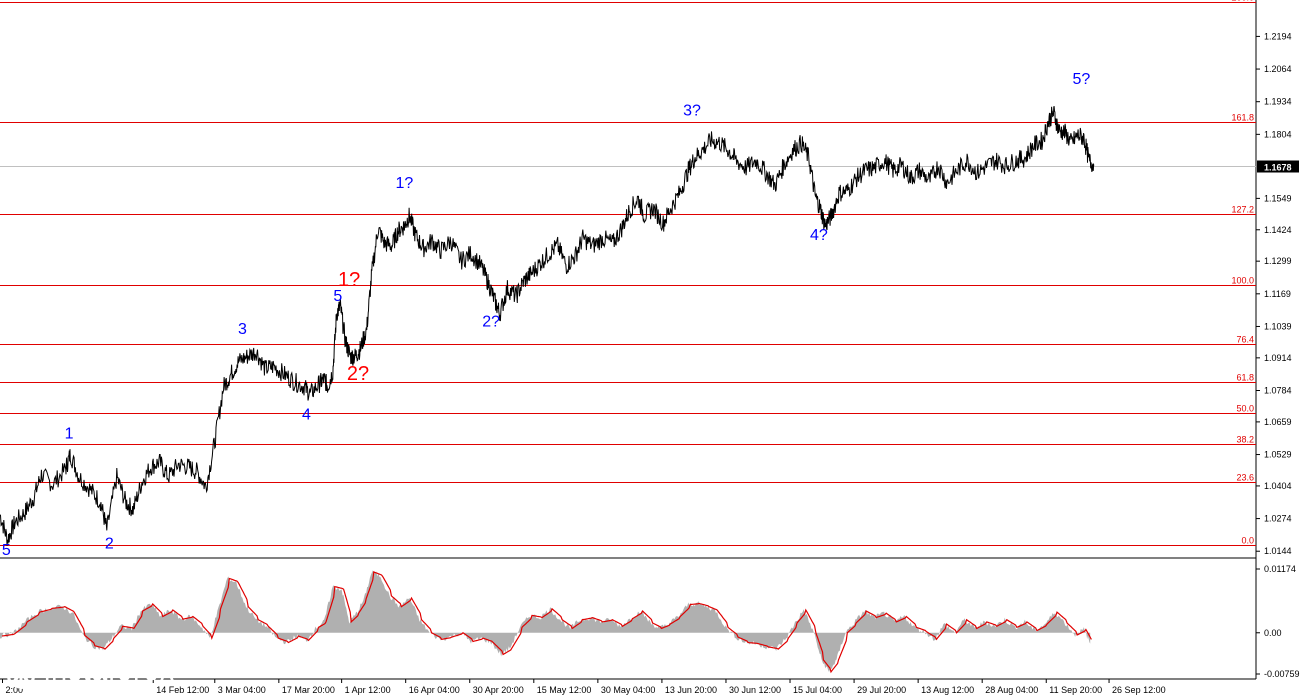 This screenshot has width=1300, height=700. Describe the element at coordinates (109, 671) in the screenshot. I see `watermark-brand: instaforex` at that location.